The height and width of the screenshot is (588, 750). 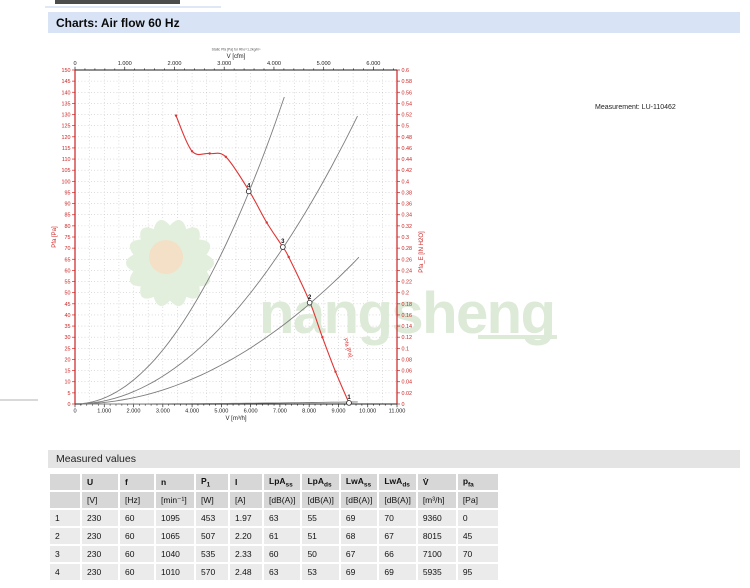 I want to click on svg-text: 0.36, so click(x=407, y=205).